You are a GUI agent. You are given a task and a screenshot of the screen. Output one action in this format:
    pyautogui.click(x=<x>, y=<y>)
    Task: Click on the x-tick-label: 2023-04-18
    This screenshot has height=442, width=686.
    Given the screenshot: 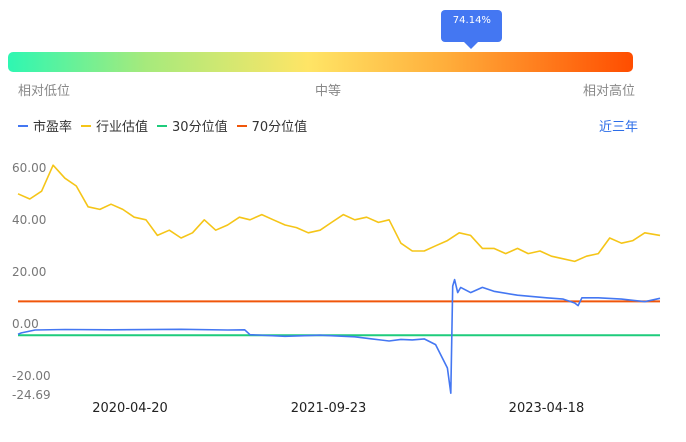 What is the action you would take?
    pyautogui.click(x=547, y=408)
    